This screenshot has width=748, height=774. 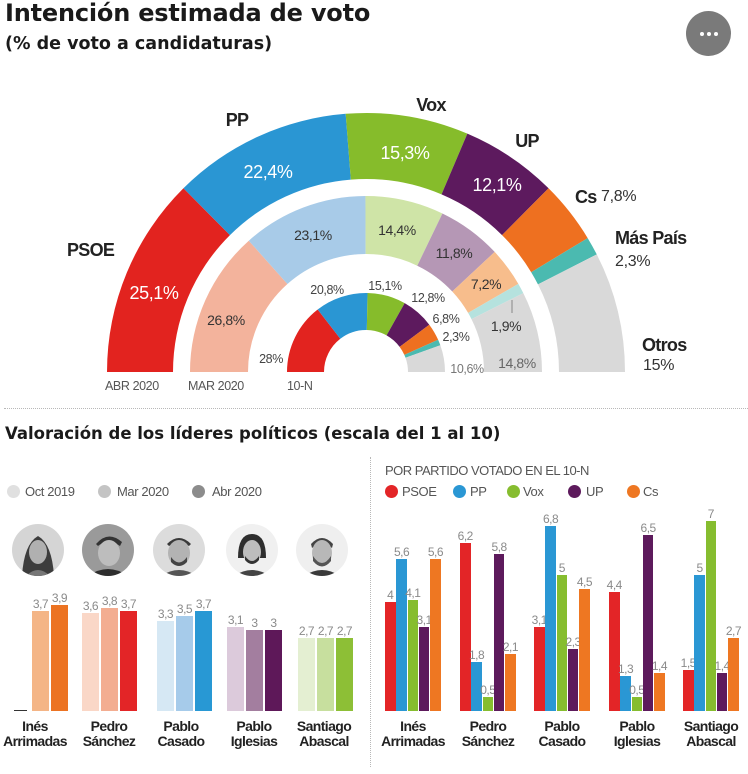 I want to click on bar-pablo-iglesias-cs, so click(x=659, y=691).